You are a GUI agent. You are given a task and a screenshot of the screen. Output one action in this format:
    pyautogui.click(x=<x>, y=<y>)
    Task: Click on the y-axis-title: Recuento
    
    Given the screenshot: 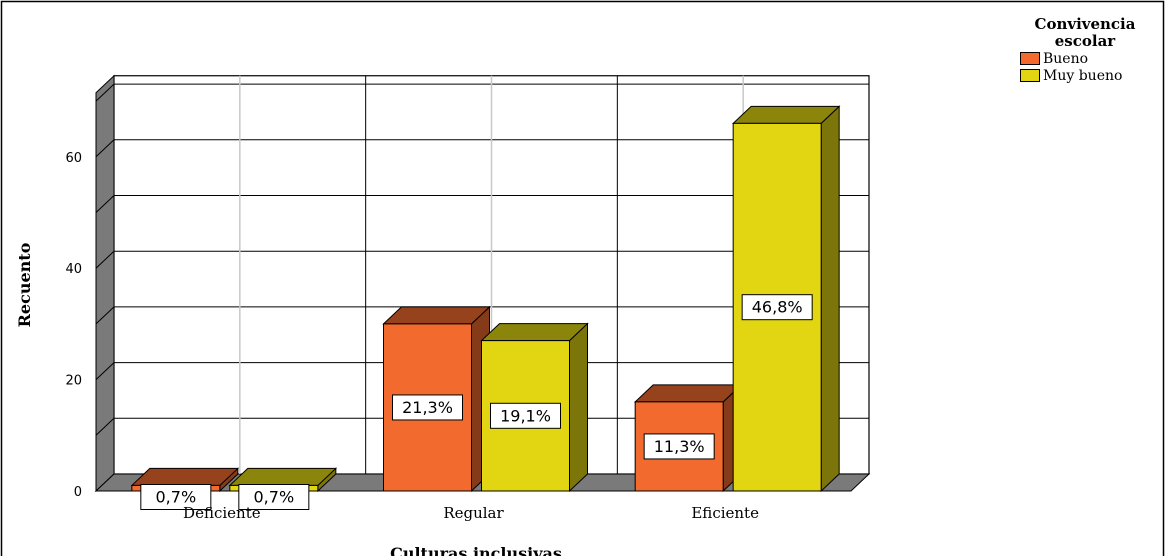 What is the action you would take?
    pyautogui.click(x=24, y=284)
    